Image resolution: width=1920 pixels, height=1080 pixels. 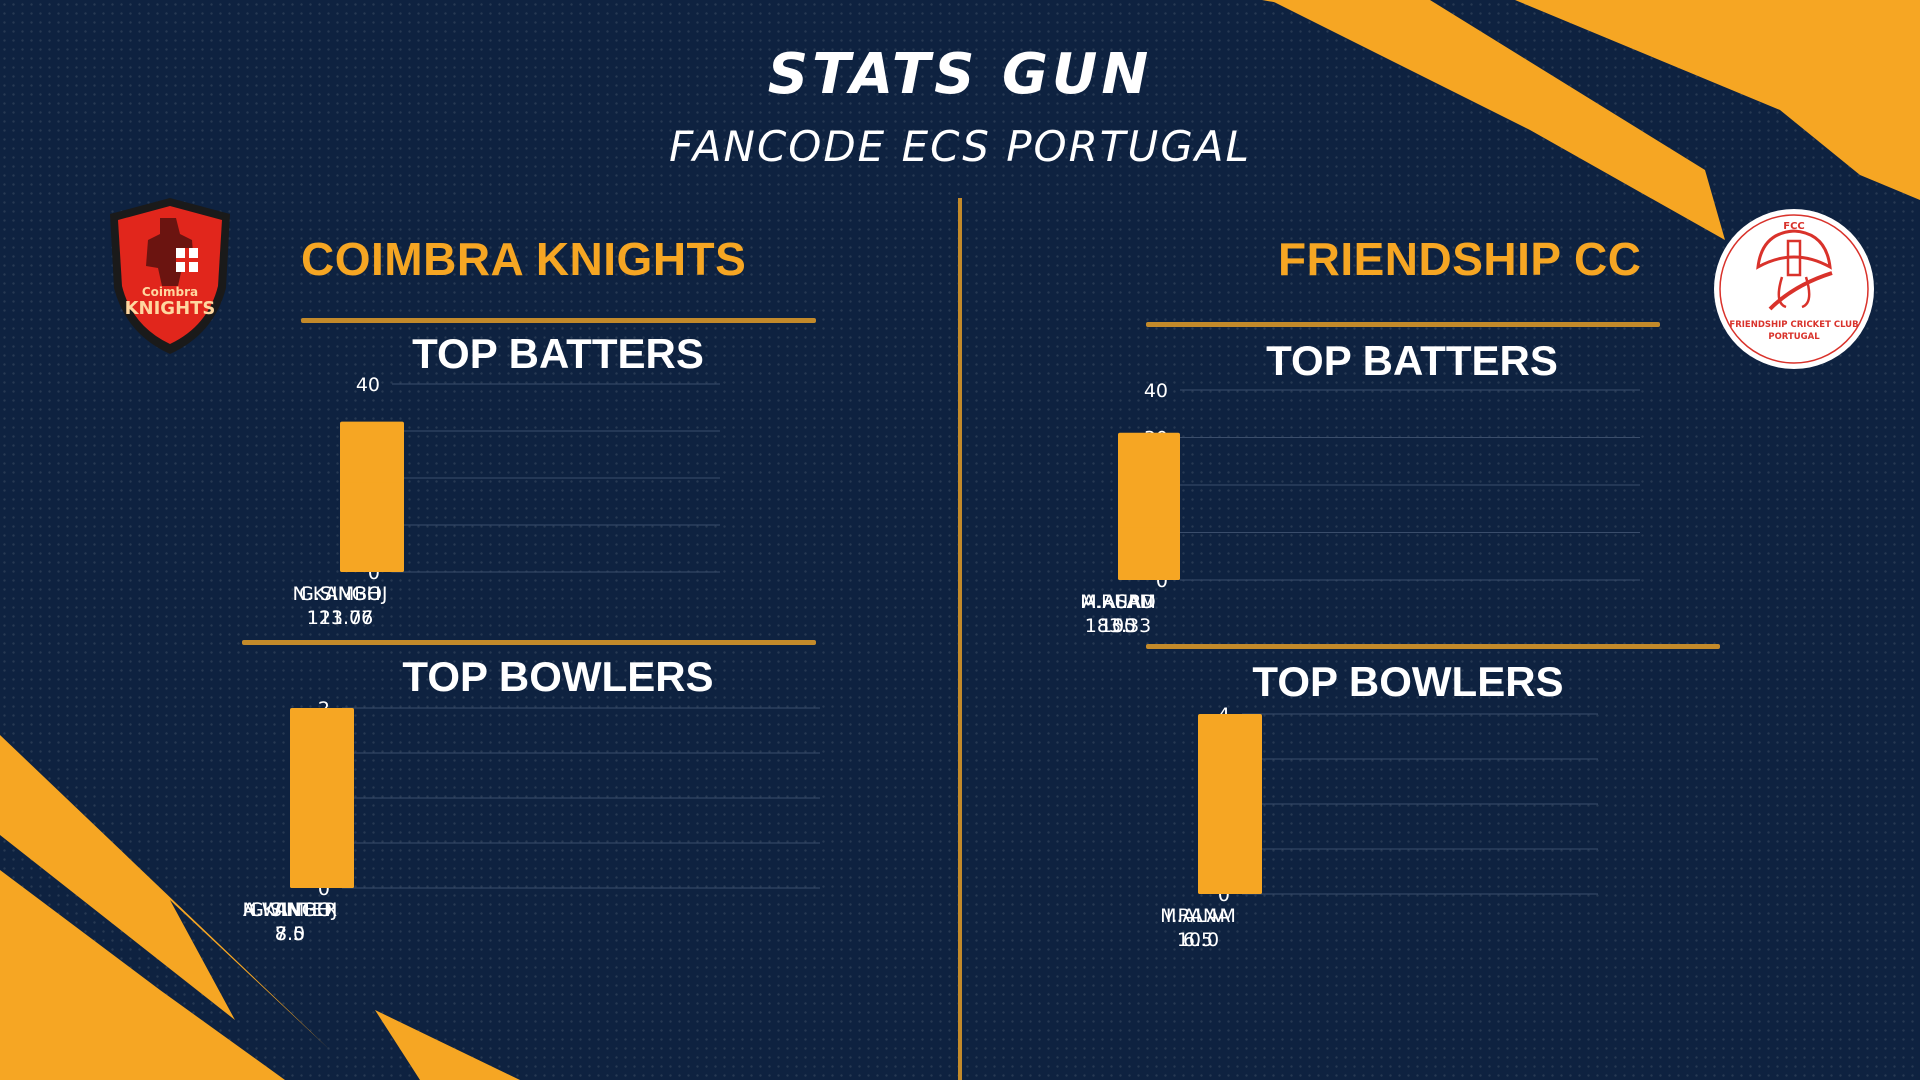 What do you see at coordinates (960, 74) in the screenshot?
I see `page-title: STATS GUN` at bounding box center [960, 74].